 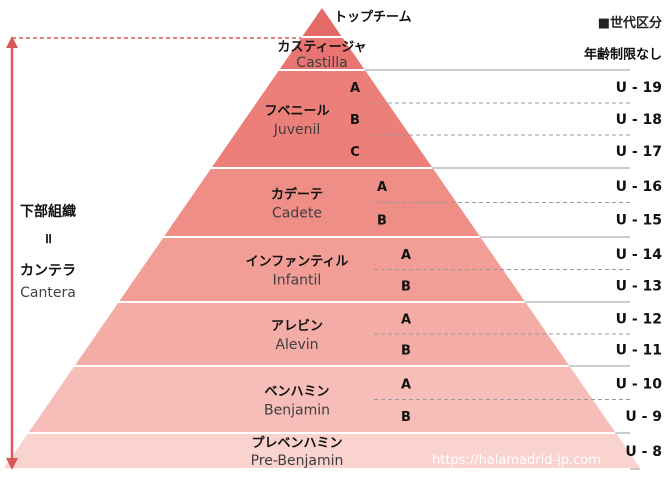 I want to click on tier-cadete, so click(x=322, y=202).